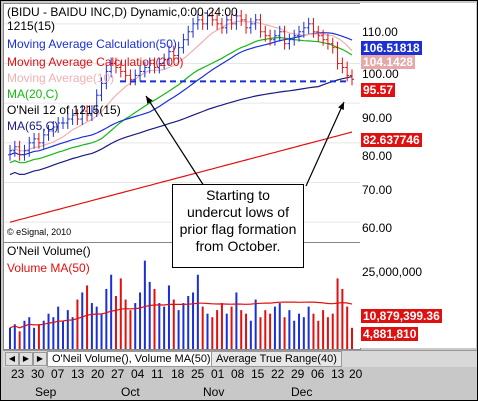  I want to click on price-tick: 100.00, so click(380, 74).